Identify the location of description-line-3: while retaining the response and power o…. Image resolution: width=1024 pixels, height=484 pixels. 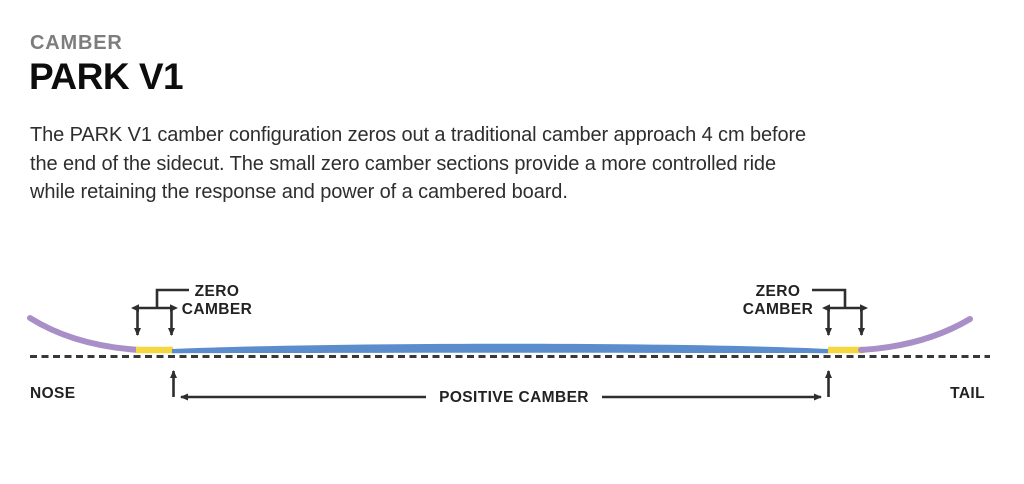
(299, 192).